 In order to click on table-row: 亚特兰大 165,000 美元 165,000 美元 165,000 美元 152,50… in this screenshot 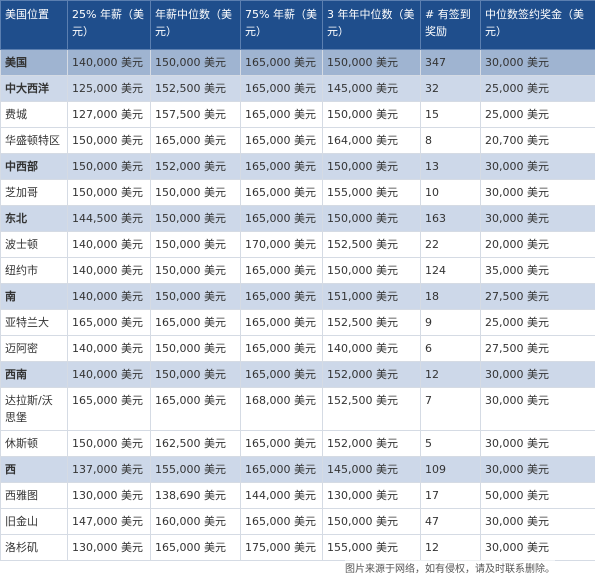, I will do `click(297, 322)`.